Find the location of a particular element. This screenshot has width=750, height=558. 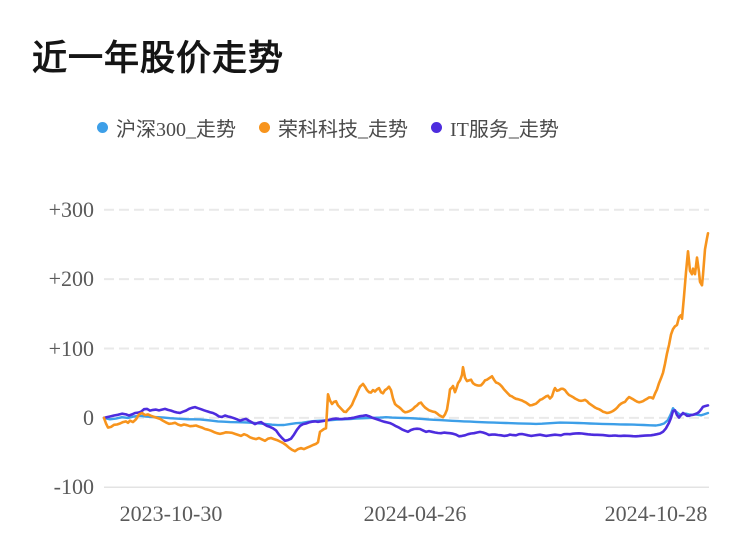

y-tick-label: +100 is located at coordinates (71, 348).